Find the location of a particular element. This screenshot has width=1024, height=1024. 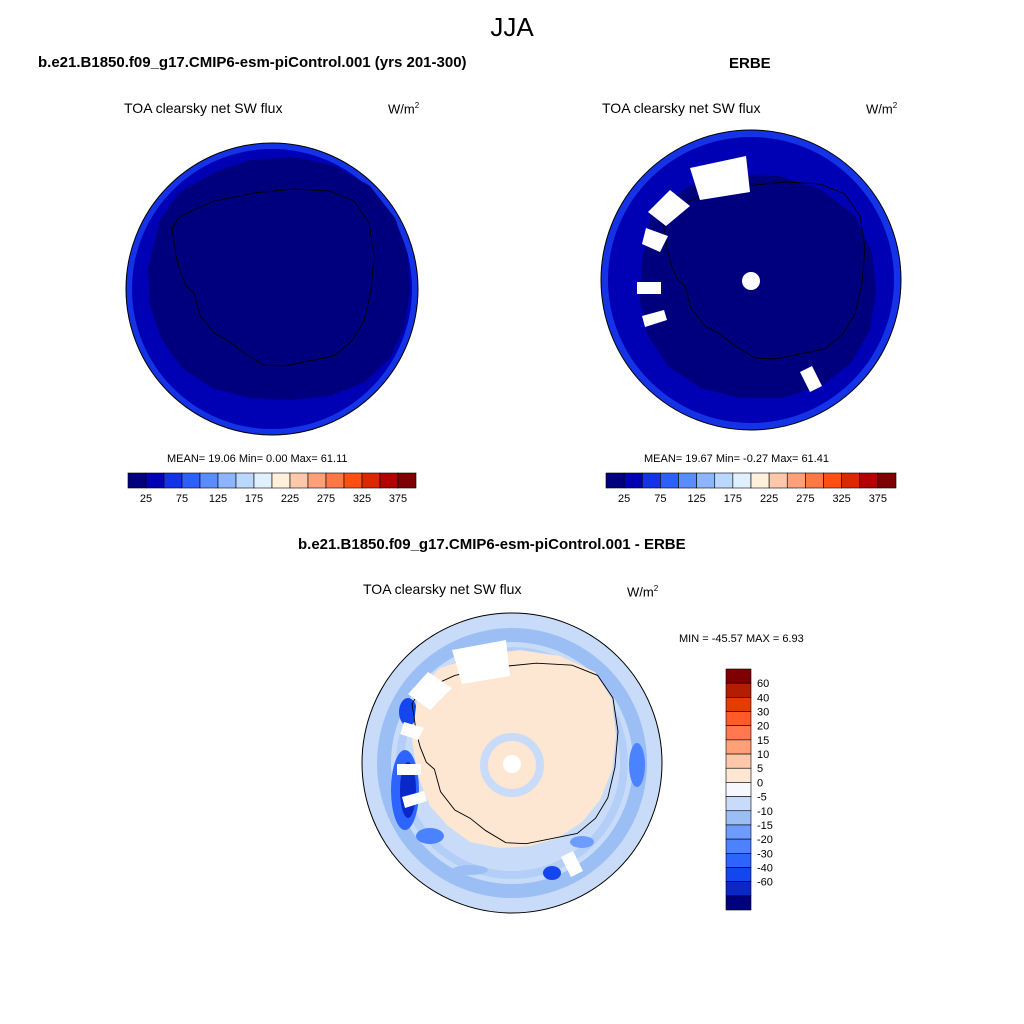

panel2-units: W/m2 is located at coordinates (882, 109).